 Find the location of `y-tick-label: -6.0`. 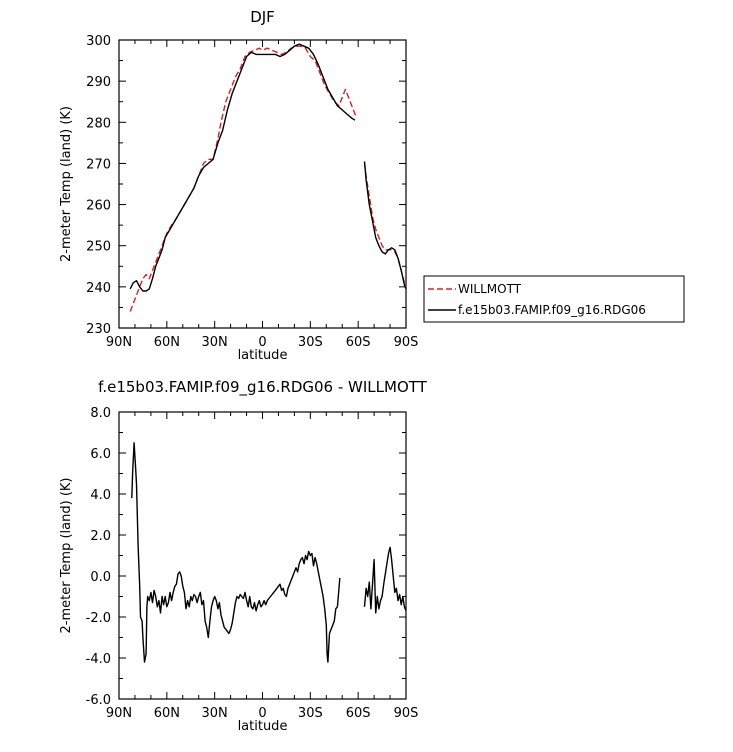

y-tick-label: -6.0 is located at coordinates (98, 700).